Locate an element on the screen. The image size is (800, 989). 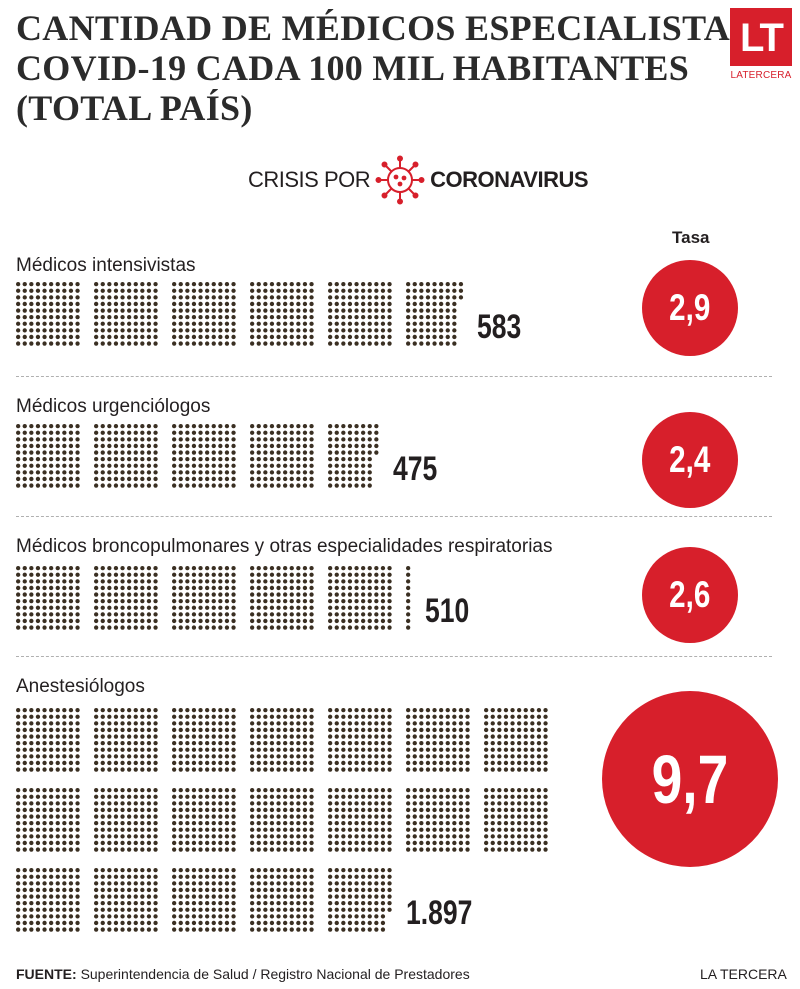
dot-block is located at coordinates (48, 900).